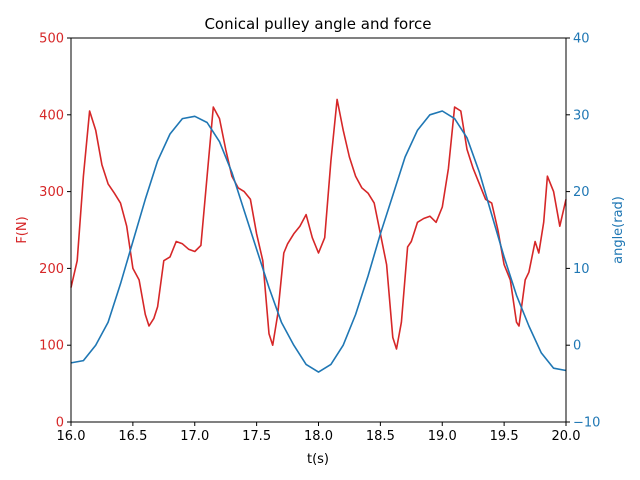  What do you see at coordinates (71, 436) in the screenshot?
I see `x-tick-label: 16.0` at bounding box center [71, 436].